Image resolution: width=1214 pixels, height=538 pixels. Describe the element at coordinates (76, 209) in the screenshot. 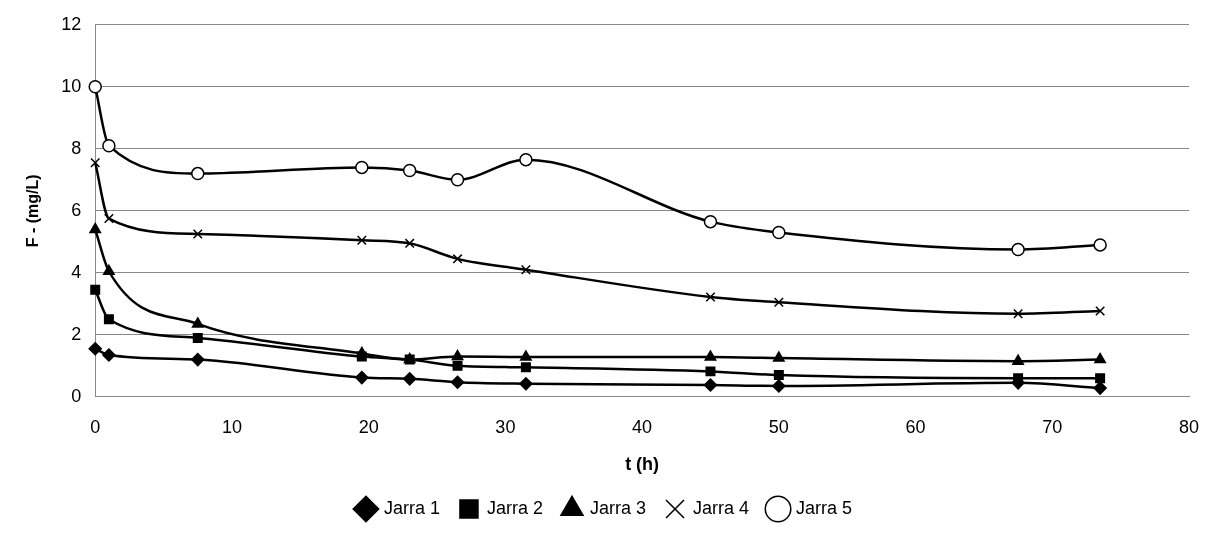

I see `y-tick-label: 6` at that location.